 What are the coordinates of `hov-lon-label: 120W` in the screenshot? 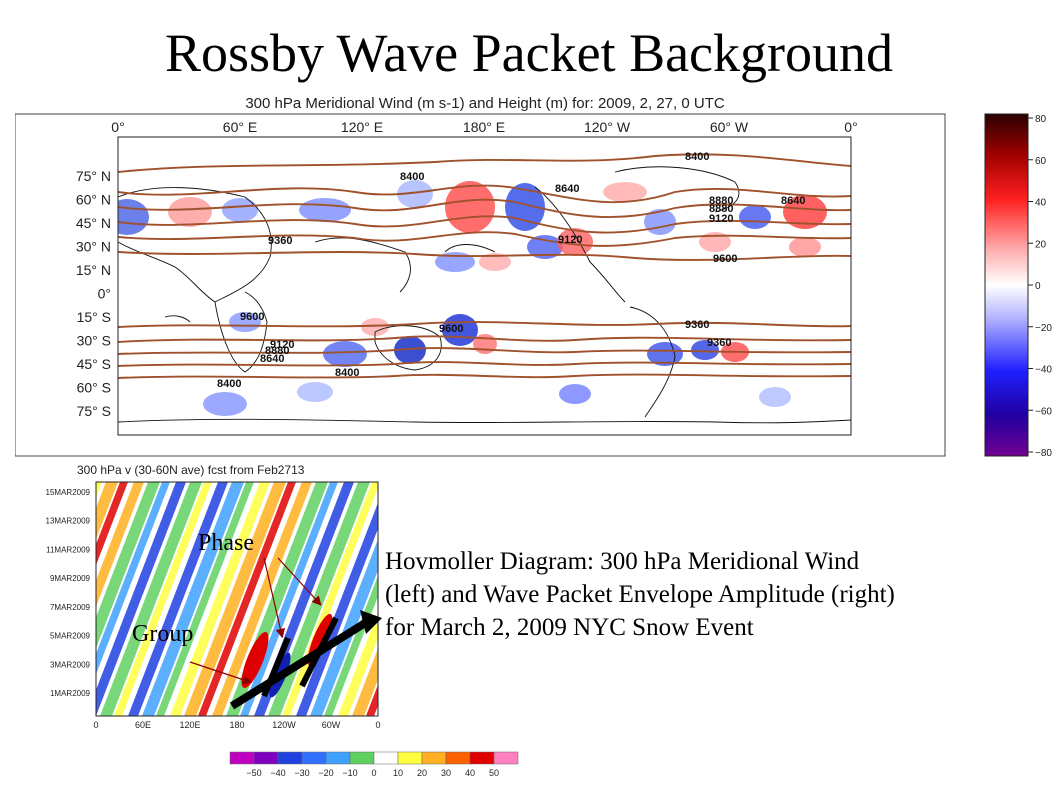 It's located at (284, 725).